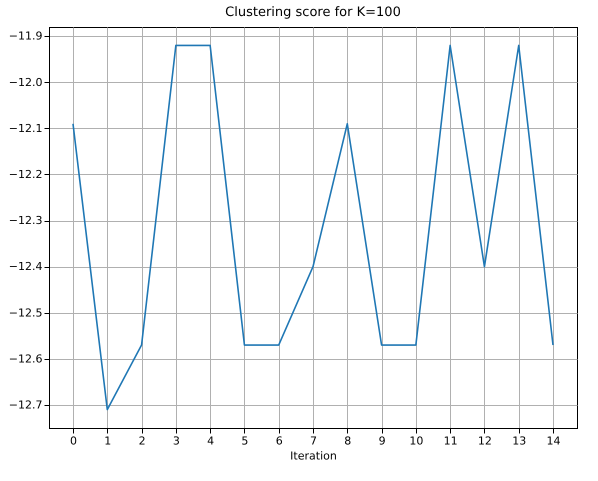  What do you see at coordinates (451, 441) in the screenshot?
I see `x-tick-label: 11` at bounding box center [451, 441].